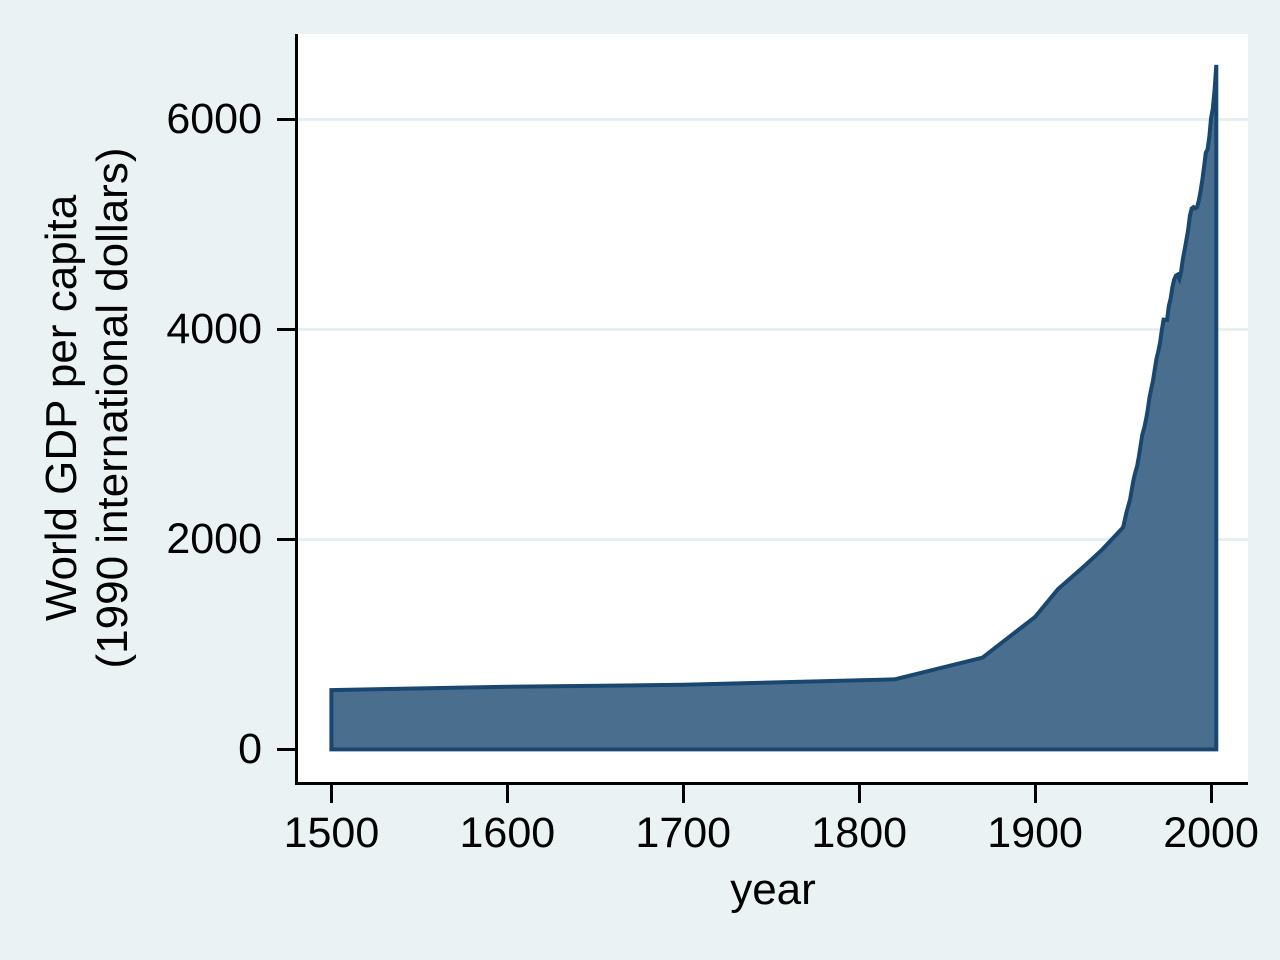  What do you see at coordinates (1035, 793) in the screenshot?
I see `x-tick-1900` at bounding box center [1035, 793].